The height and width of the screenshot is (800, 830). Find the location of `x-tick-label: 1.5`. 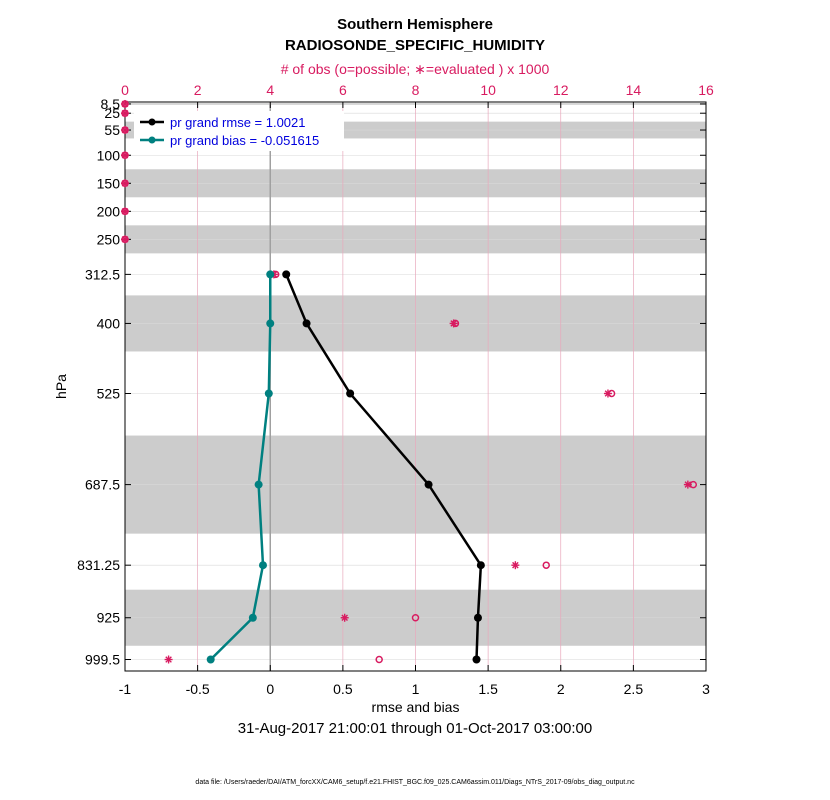

x-tick-label: 1.5 is located at coordinates (488, 689).